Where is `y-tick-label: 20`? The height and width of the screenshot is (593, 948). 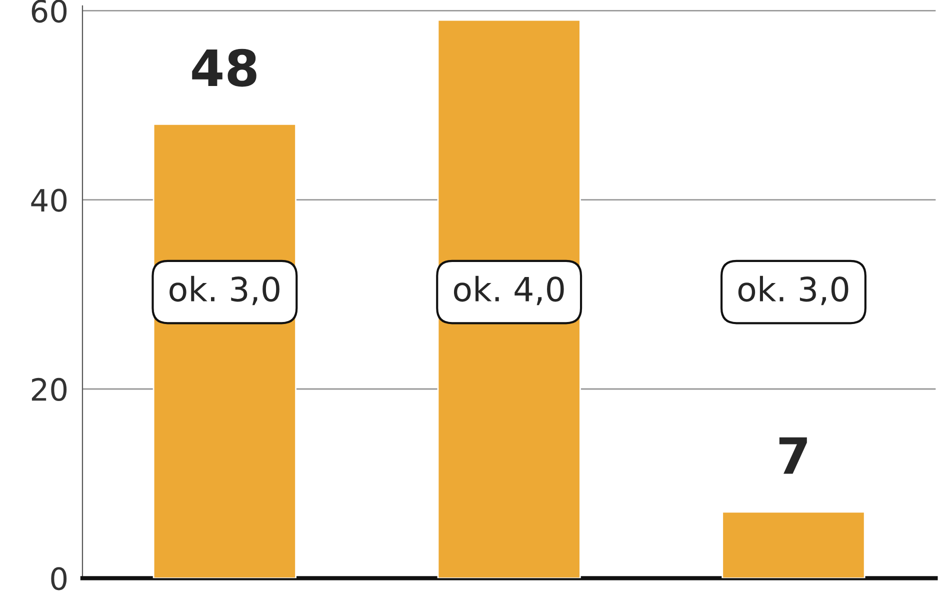
y-tick-label: 20 is located at coordinates (49, 390).